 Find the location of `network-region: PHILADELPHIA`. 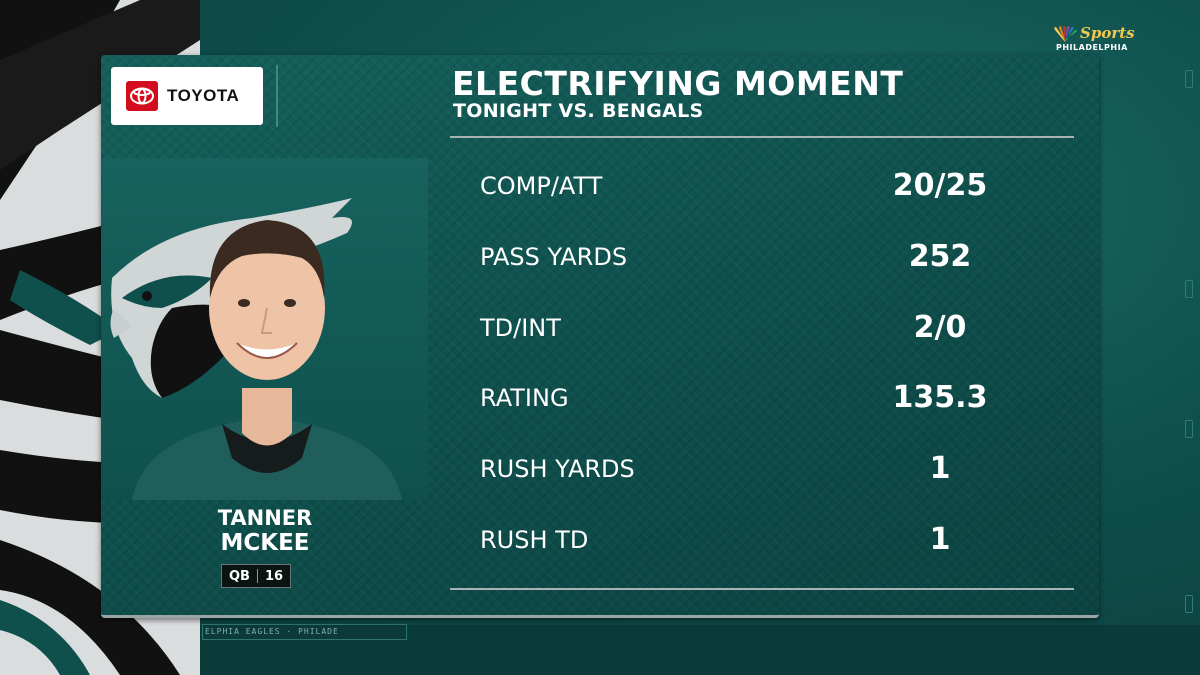

network-region: PHILADELPHIA is located at coordinates (1092, 47).